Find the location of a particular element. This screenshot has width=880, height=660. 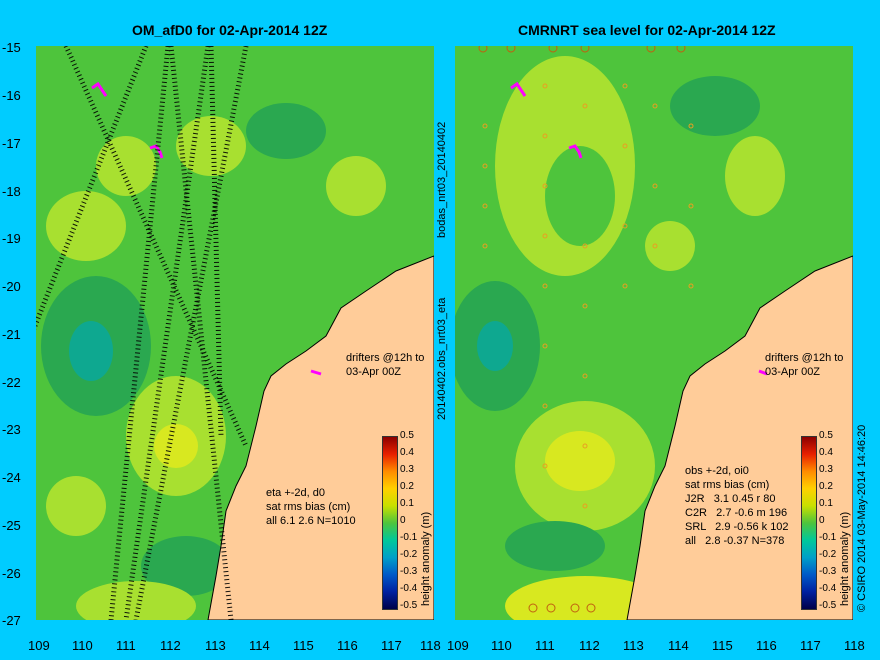

right-map-title: CMRNRT sea level for 02-Apr-2014 12Z is located at coordinates (647, 30).